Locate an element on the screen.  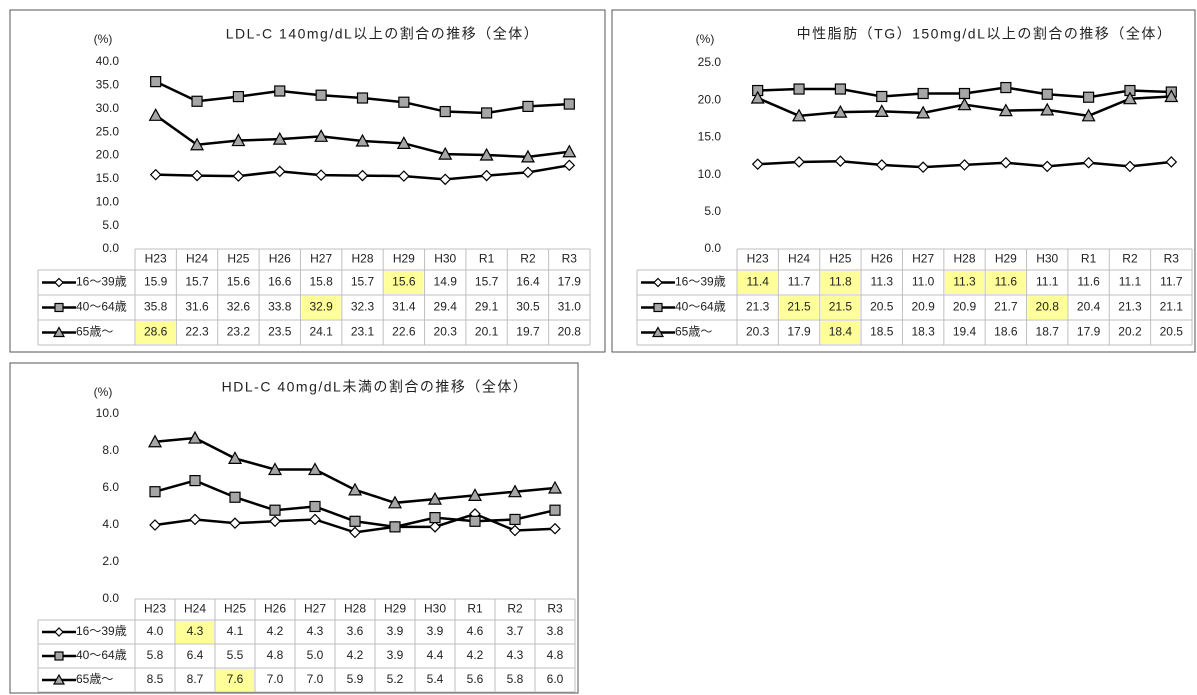
chart-title: LDL-C 140mg/dL以上の割合の推移（全体） is located at coordinates (383, 34).